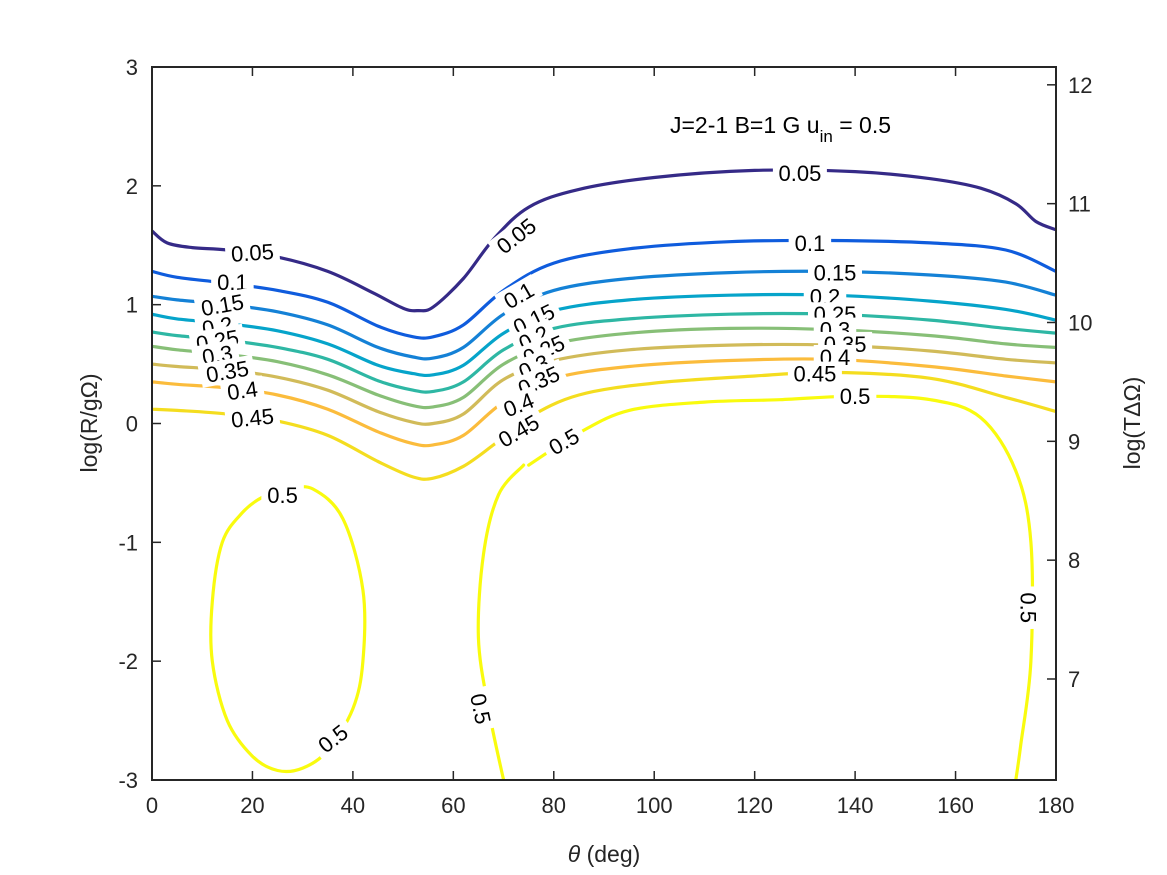  What do you see at coordinates (955, 805) in the screenshot?
I see `x-tick-label: 160` at bounding box center [955, 805].